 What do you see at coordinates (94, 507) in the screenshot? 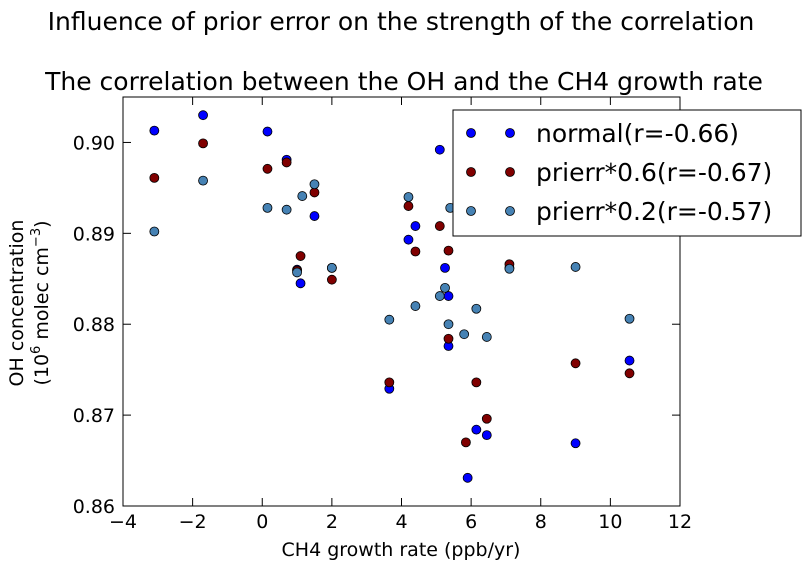
I see `y-tick-label: 0.86` at bounding box center [94, 507].